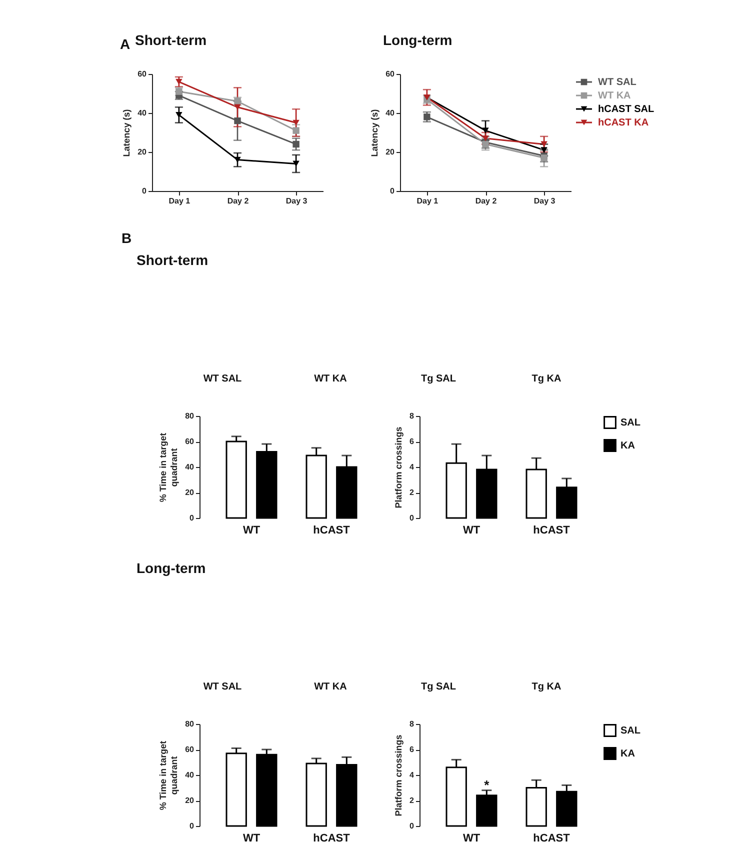 This screenshot has width=749, height=854. I want to click on legend-label: WT KA, so click(614, 96).